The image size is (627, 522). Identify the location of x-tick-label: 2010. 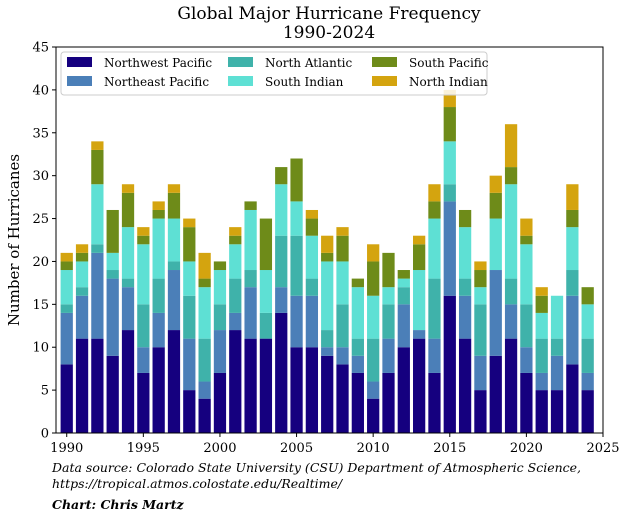
(373, 448).